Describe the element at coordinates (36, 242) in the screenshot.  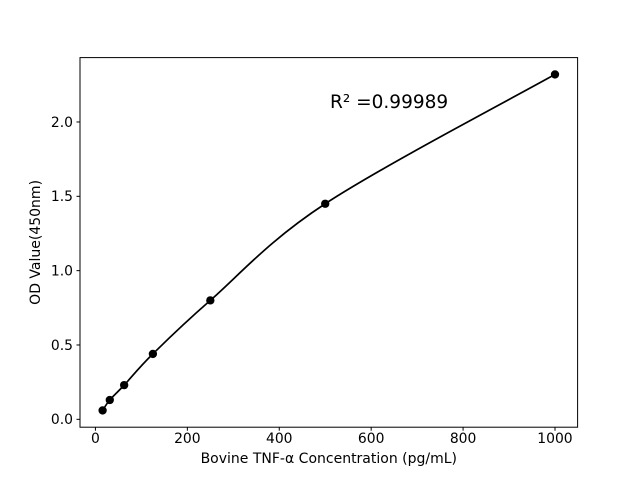
I see `y-axis-label: OD Value(450nm)` at that location.